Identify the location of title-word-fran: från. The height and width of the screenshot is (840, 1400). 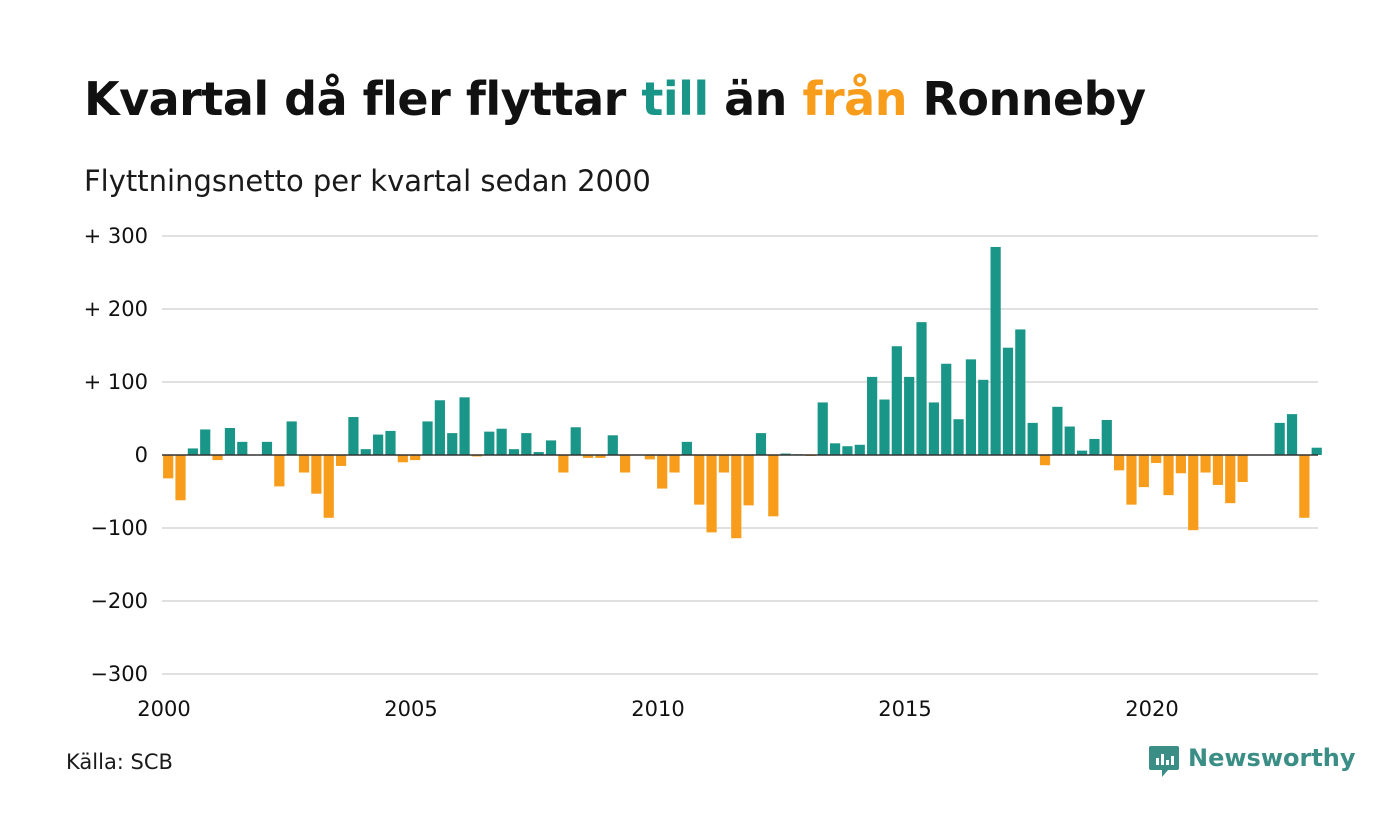
(854, 99).